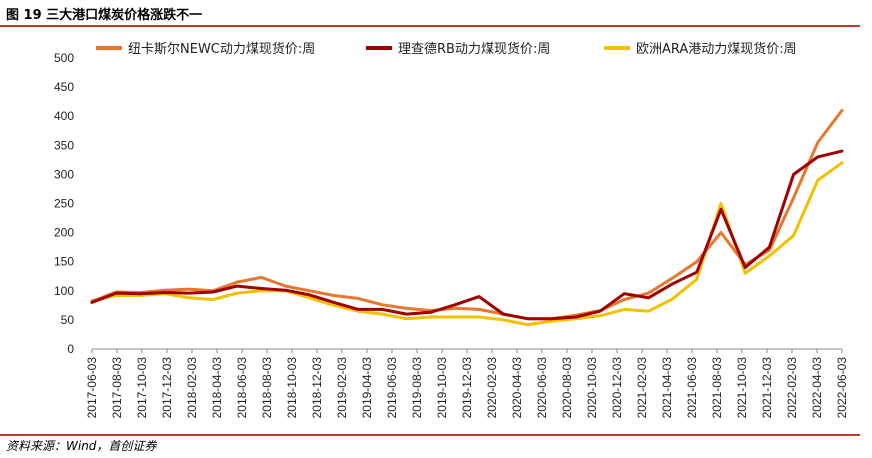  I want to click on figure-title: 图 19 三大港口煤炭价格涨跌不一, so click(104, 15).